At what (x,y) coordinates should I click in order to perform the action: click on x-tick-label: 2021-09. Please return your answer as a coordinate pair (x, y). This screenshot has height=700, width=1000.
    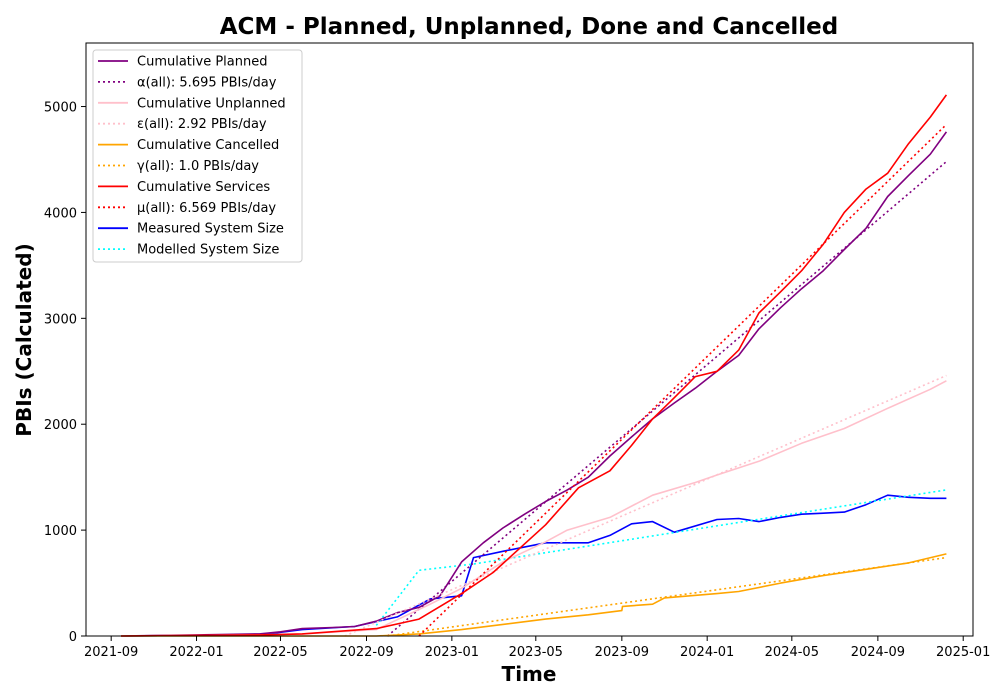
    Looking at the image, I should click on (111, 652).